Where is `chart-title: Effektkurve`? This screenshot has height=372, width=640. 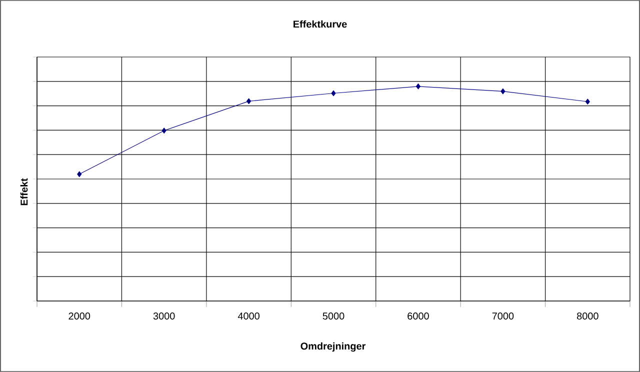
chart-title: Effektkurve is located at coordinates (320, 24).